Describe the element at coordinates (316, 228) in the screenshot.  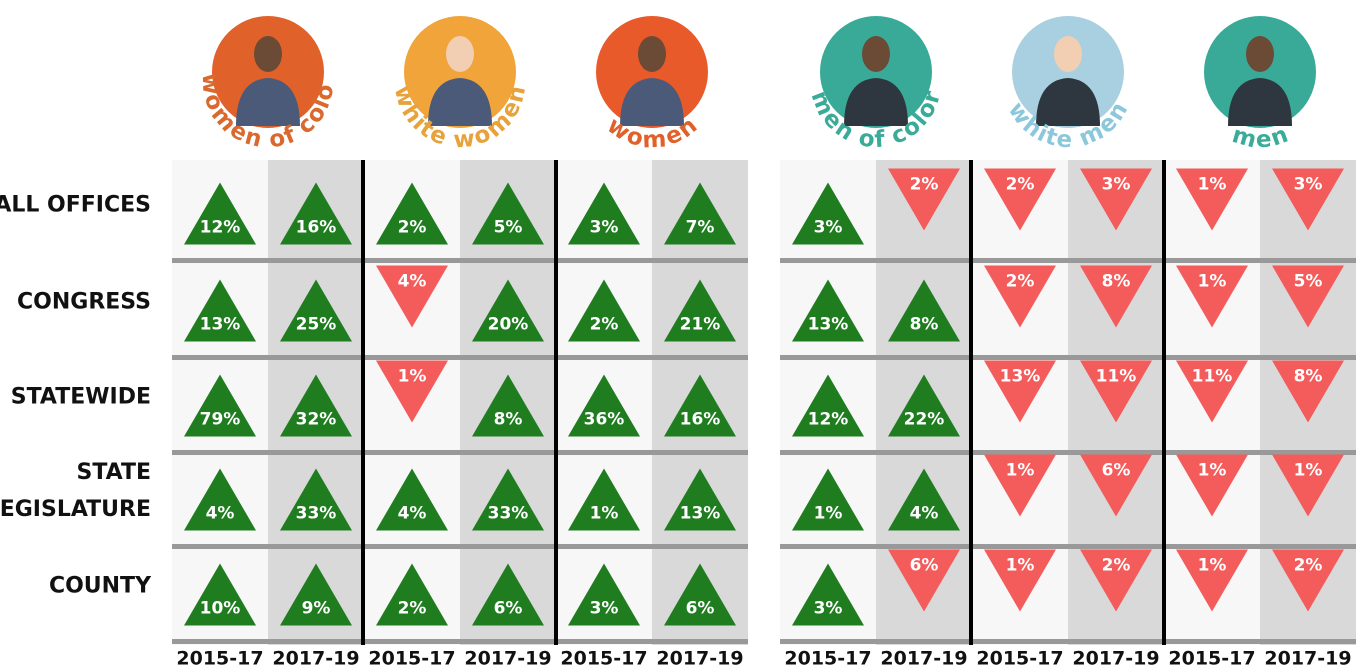
I see `cell-value: 16%` at that location.